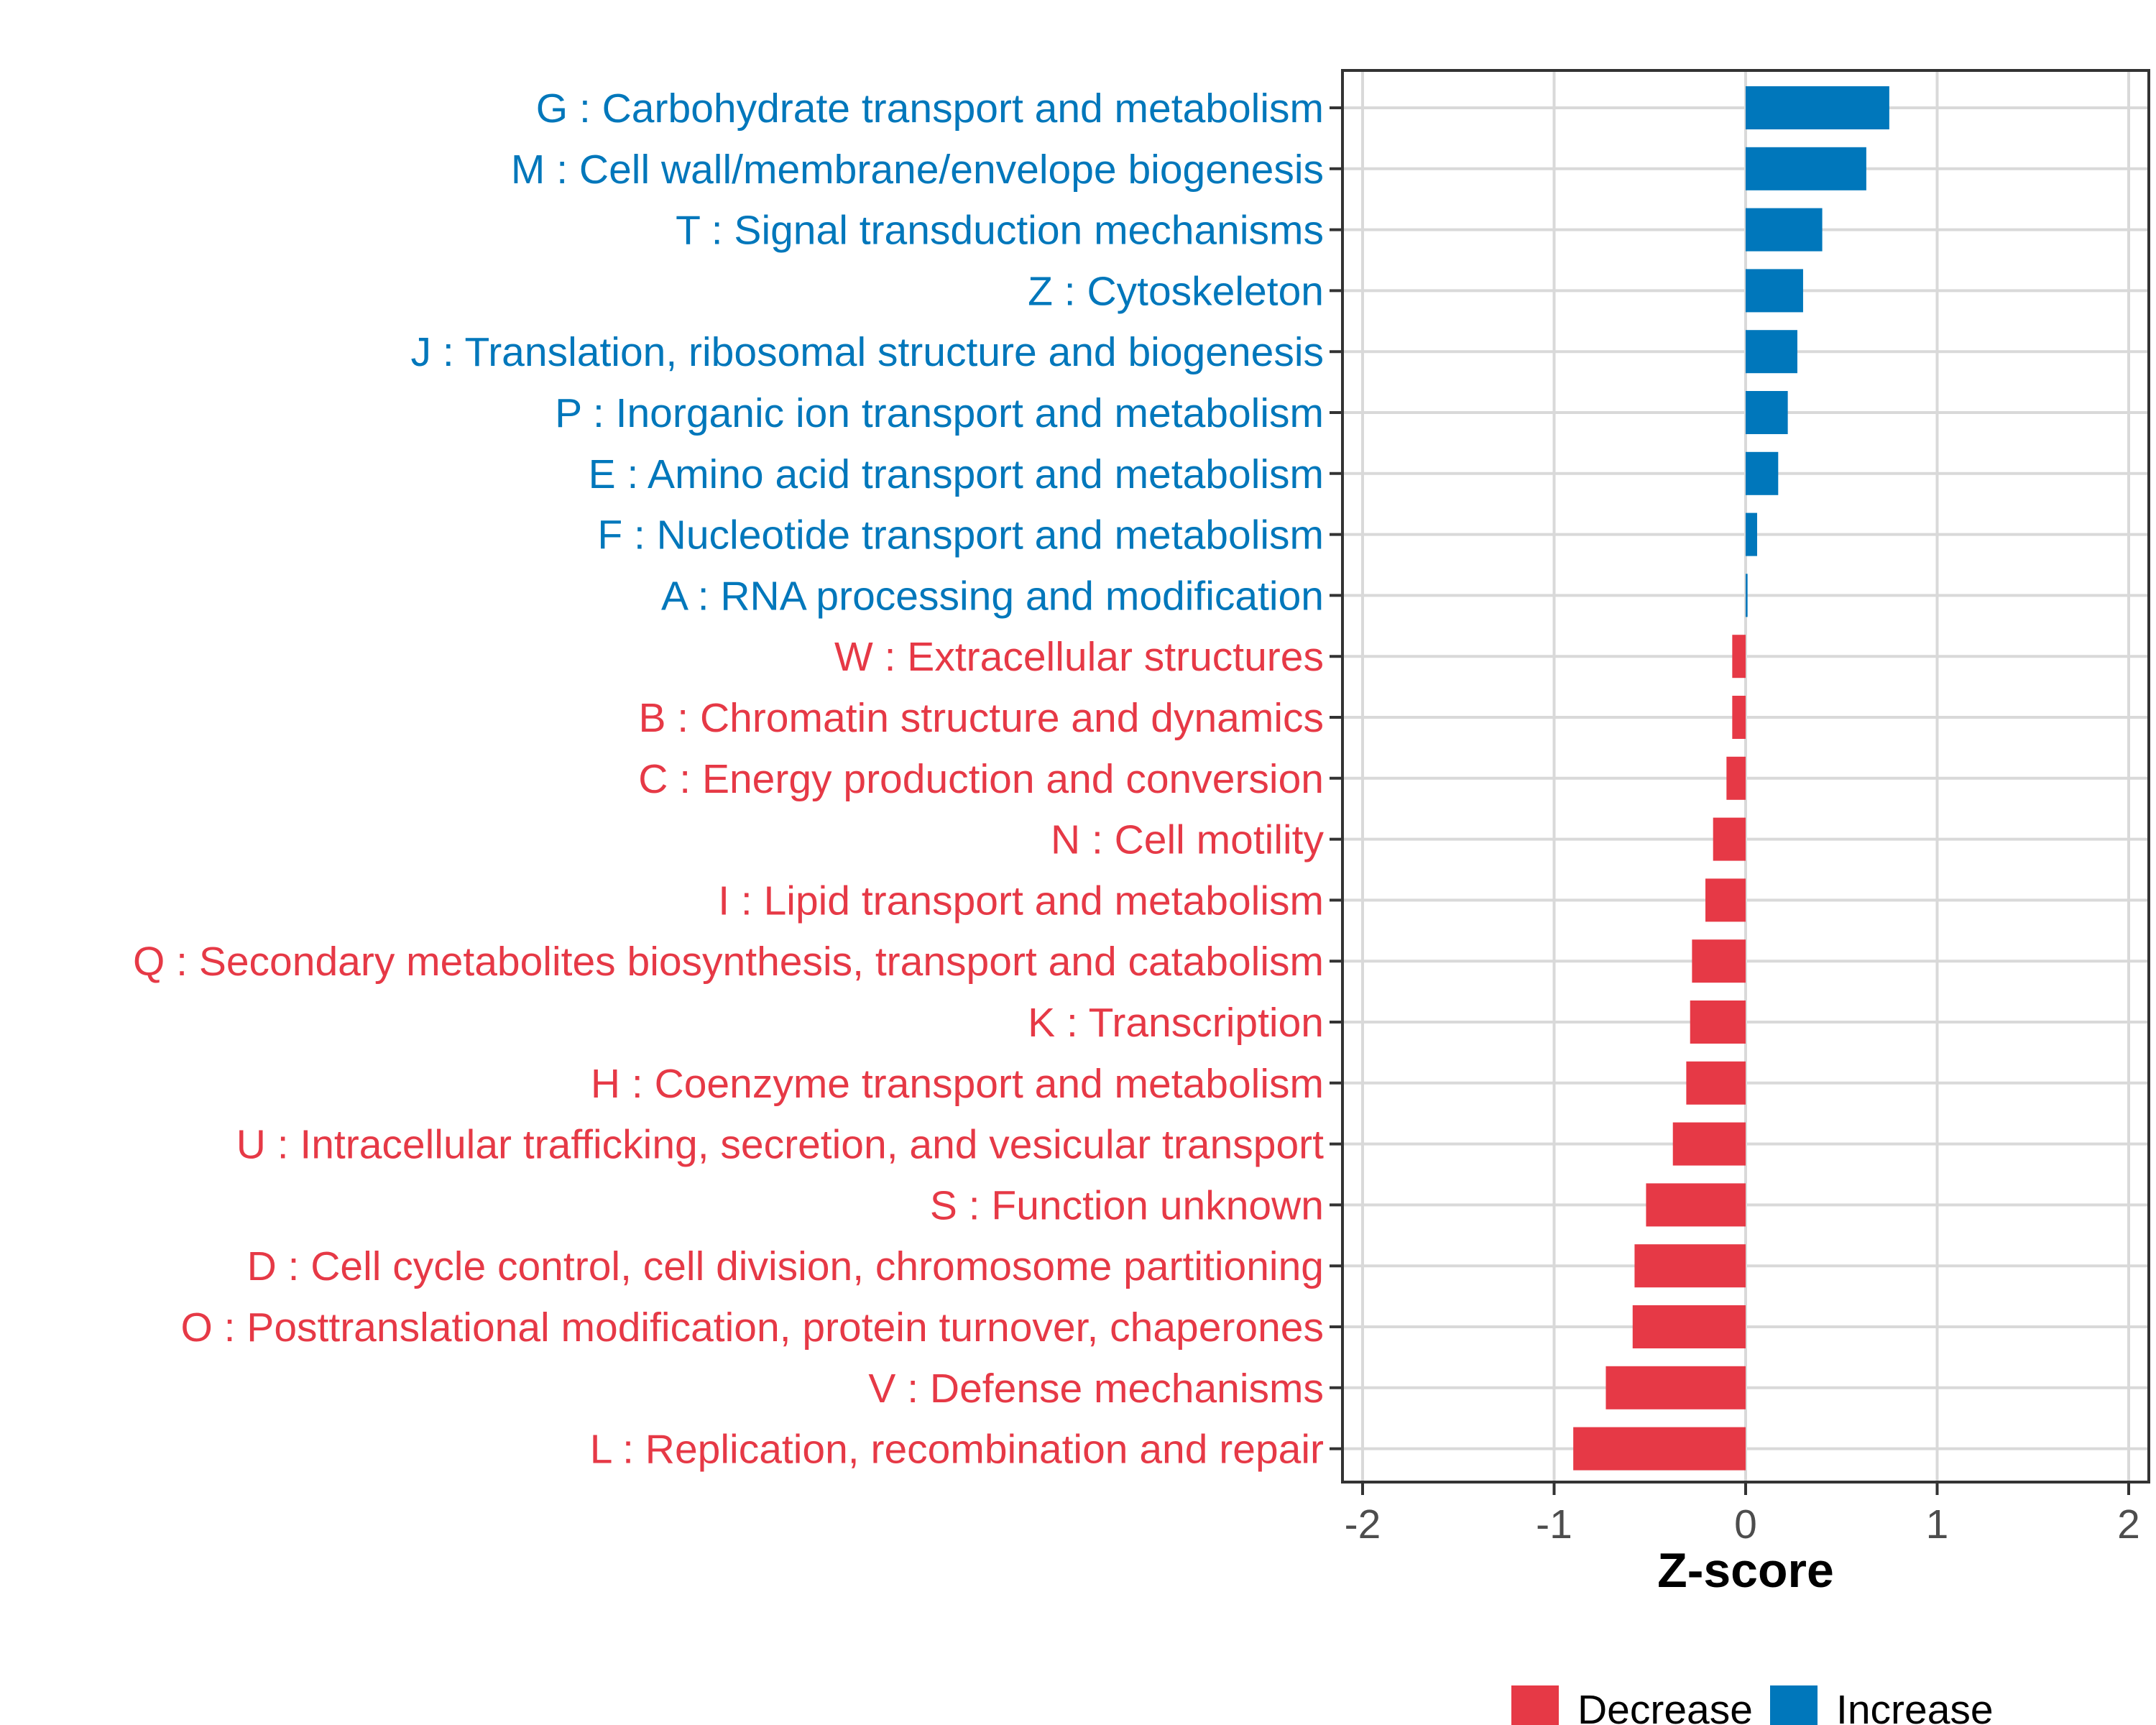 The height and width of the screenshot is (1725, 2156). Describe the element at coordinates (1938, 1524) in the screenshot. I see `x-tick-label: 1` at that location.